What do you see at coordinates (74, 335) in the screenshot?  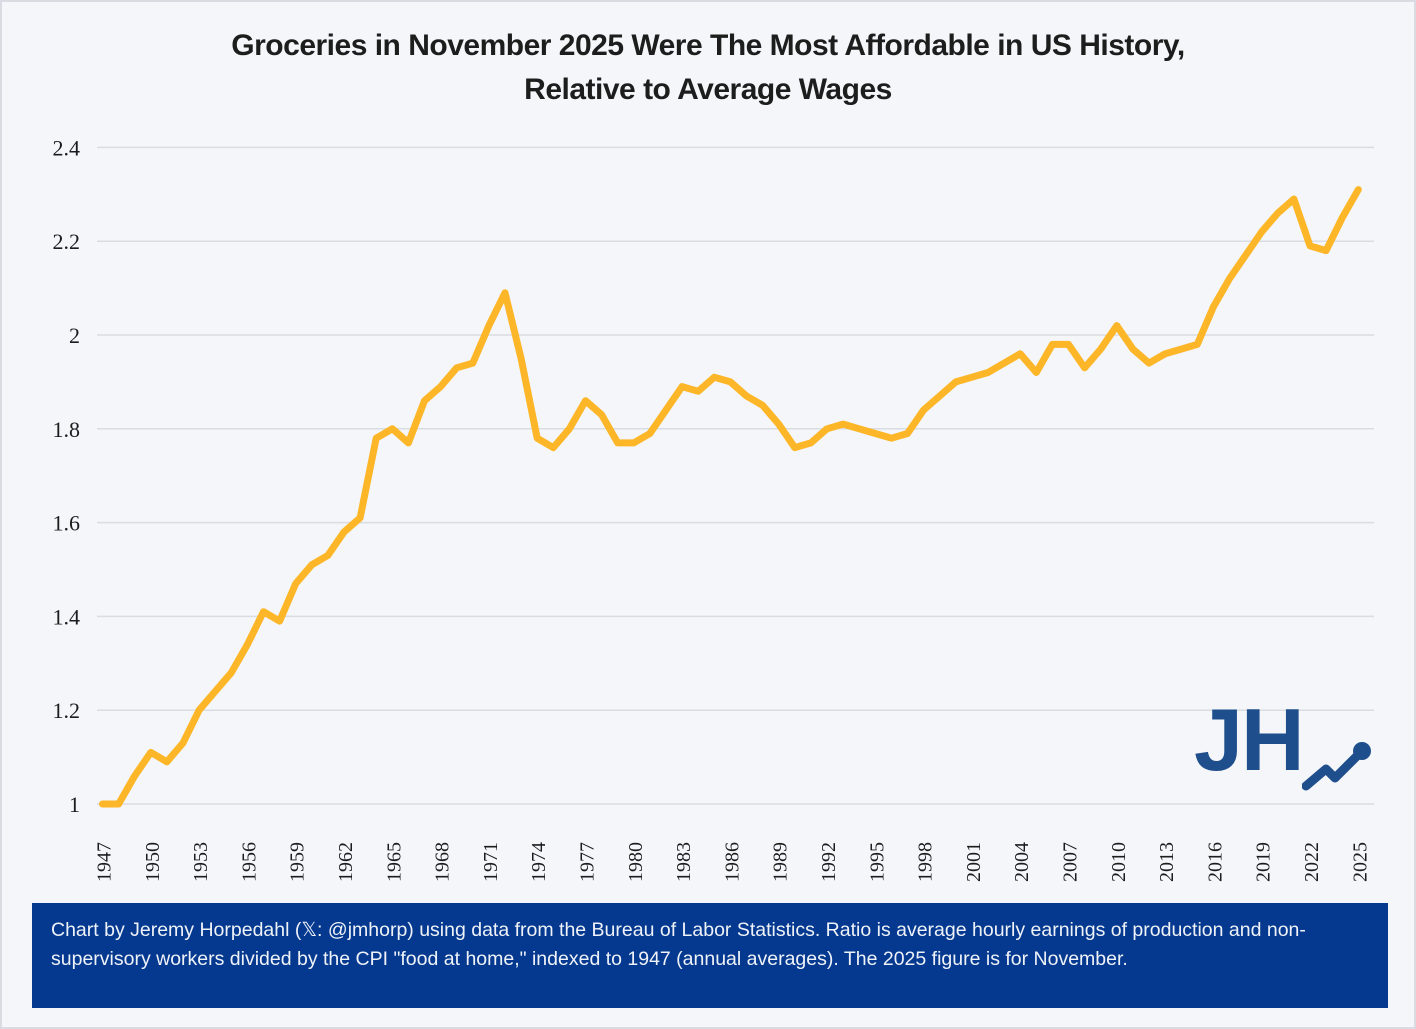 I see `y-tick-label: 2` at bounding box center [74, 335].